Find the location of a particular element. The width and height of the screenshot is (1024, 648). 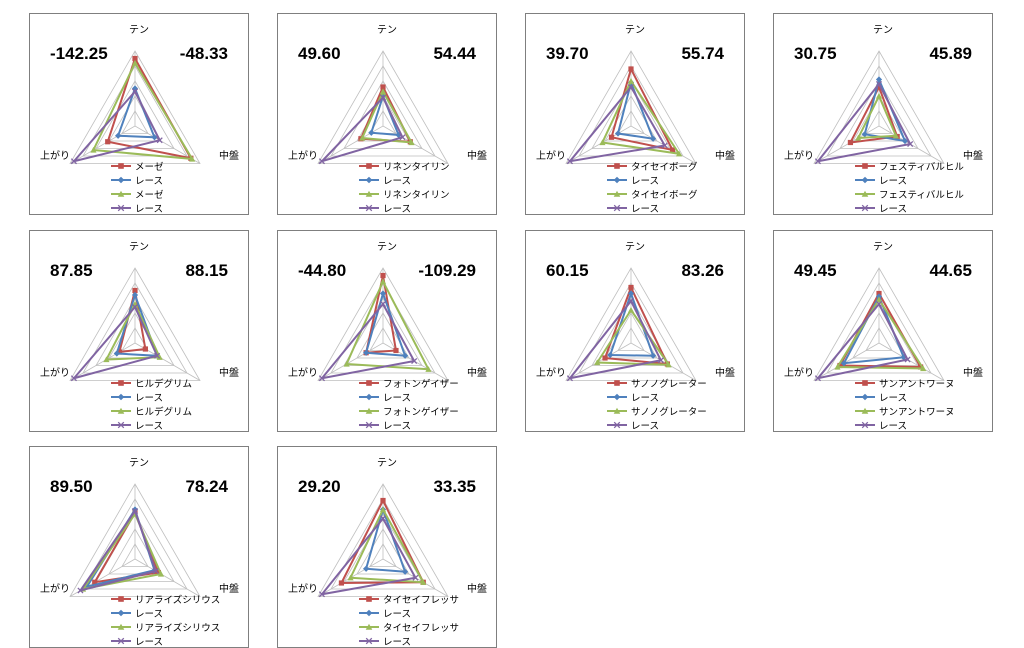

right-value: 78.24 is located at coordinates (206, 486).